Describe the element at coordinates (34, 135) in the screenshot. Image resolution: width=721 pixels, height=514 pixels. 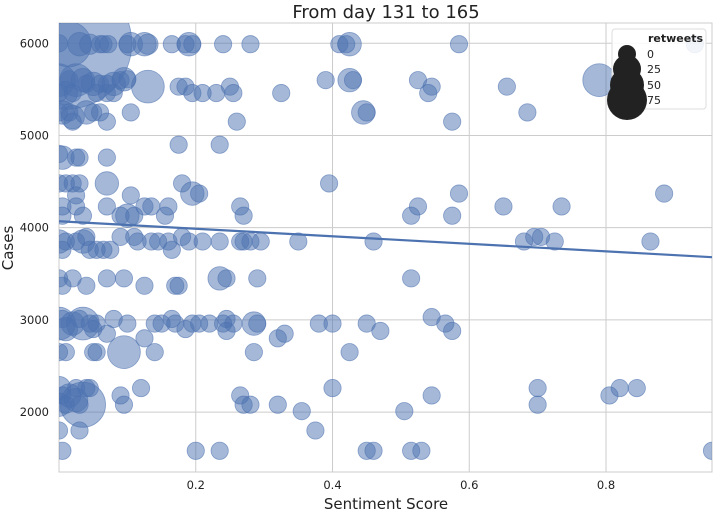
I see `y-tick-label: 5000` at that location.